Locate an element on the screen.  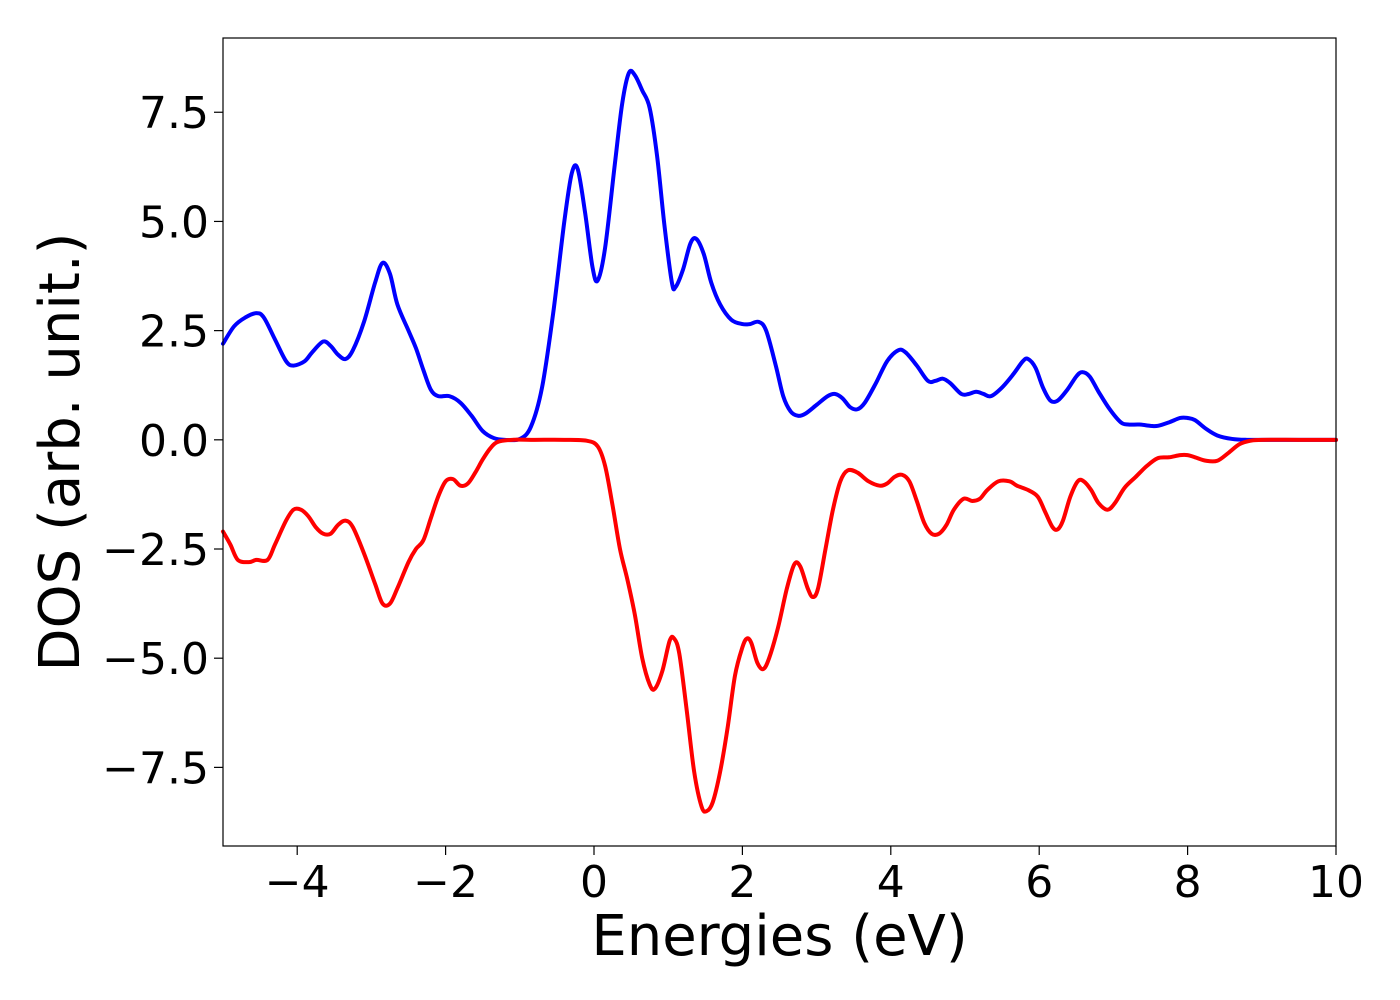
y-tick-label: −7.5 is located at coordinates (155, 768).